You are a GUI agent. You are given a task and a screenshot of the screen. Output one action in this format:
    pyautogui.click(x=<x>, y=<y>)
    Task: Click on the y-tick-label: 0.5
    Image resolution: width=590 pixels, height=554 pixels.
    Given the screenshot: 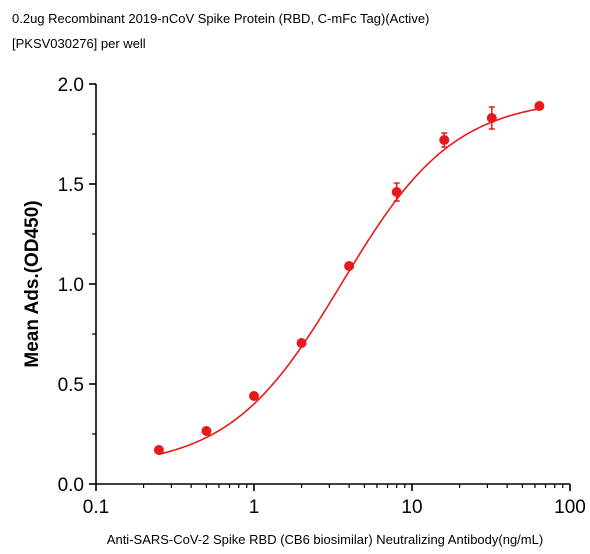 What is the action you would take?
    pyautogui.click(x=71, y=385)
    